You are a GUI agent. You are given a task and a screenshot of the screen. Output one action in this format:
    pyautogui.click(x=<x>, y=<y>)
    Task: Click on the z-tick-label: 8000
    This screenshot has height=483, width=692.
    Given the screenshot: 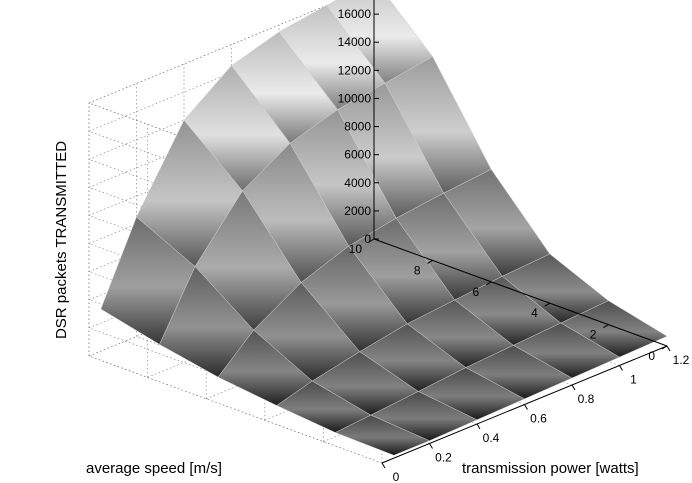 What is the action you would take?
    pyautogui.click(x=357, y=127)
    